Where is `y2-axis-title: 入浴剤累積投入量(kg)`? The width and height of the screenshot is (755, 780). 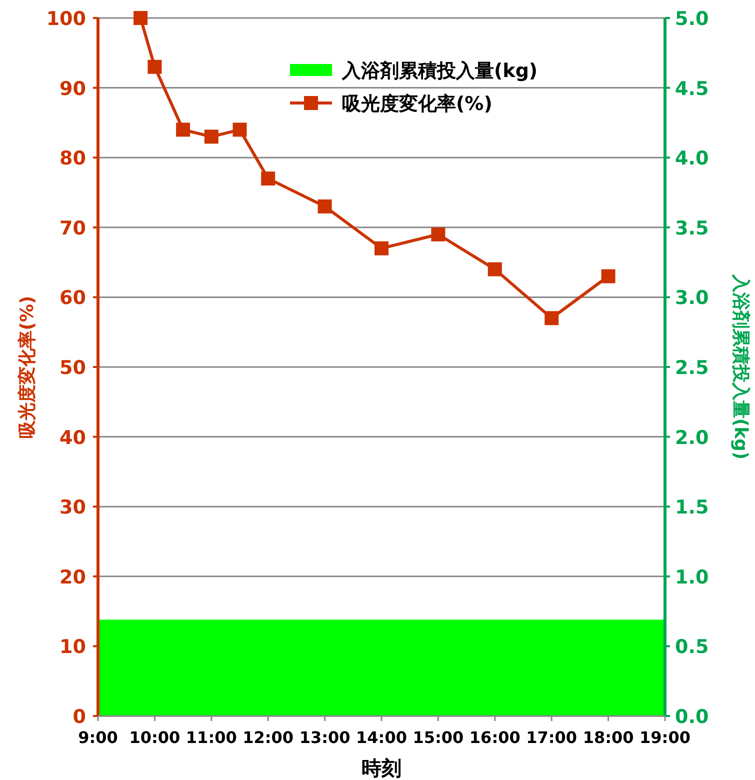
y2-axis-title: 入浴剤累積投入量(kg) is located at coordinates (740, 366).